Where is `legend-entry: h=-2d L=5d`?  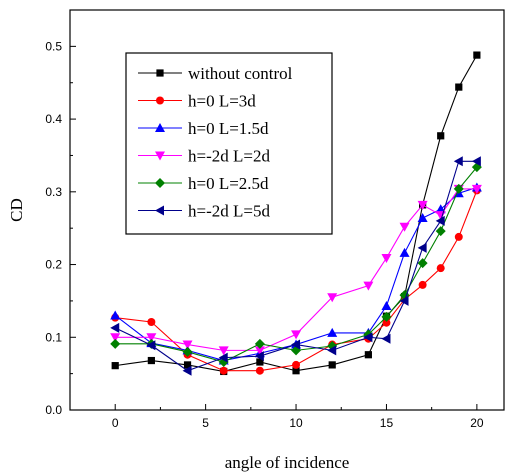
legend-entry: h=-2d L=5d is located at coordinates (204, 211).